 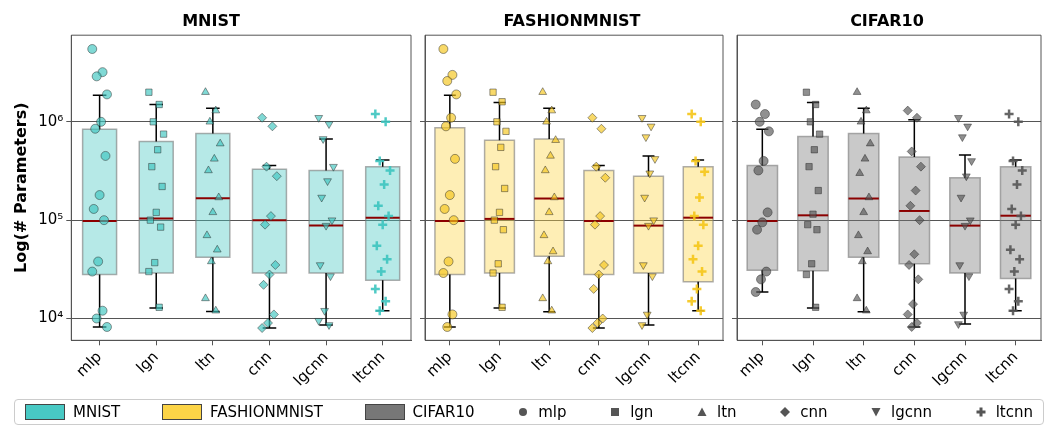 What do you see at coordinates (912, 412) in the screenshot?
I see `legend-label: lgcnn` at bounding box center [912, 412].